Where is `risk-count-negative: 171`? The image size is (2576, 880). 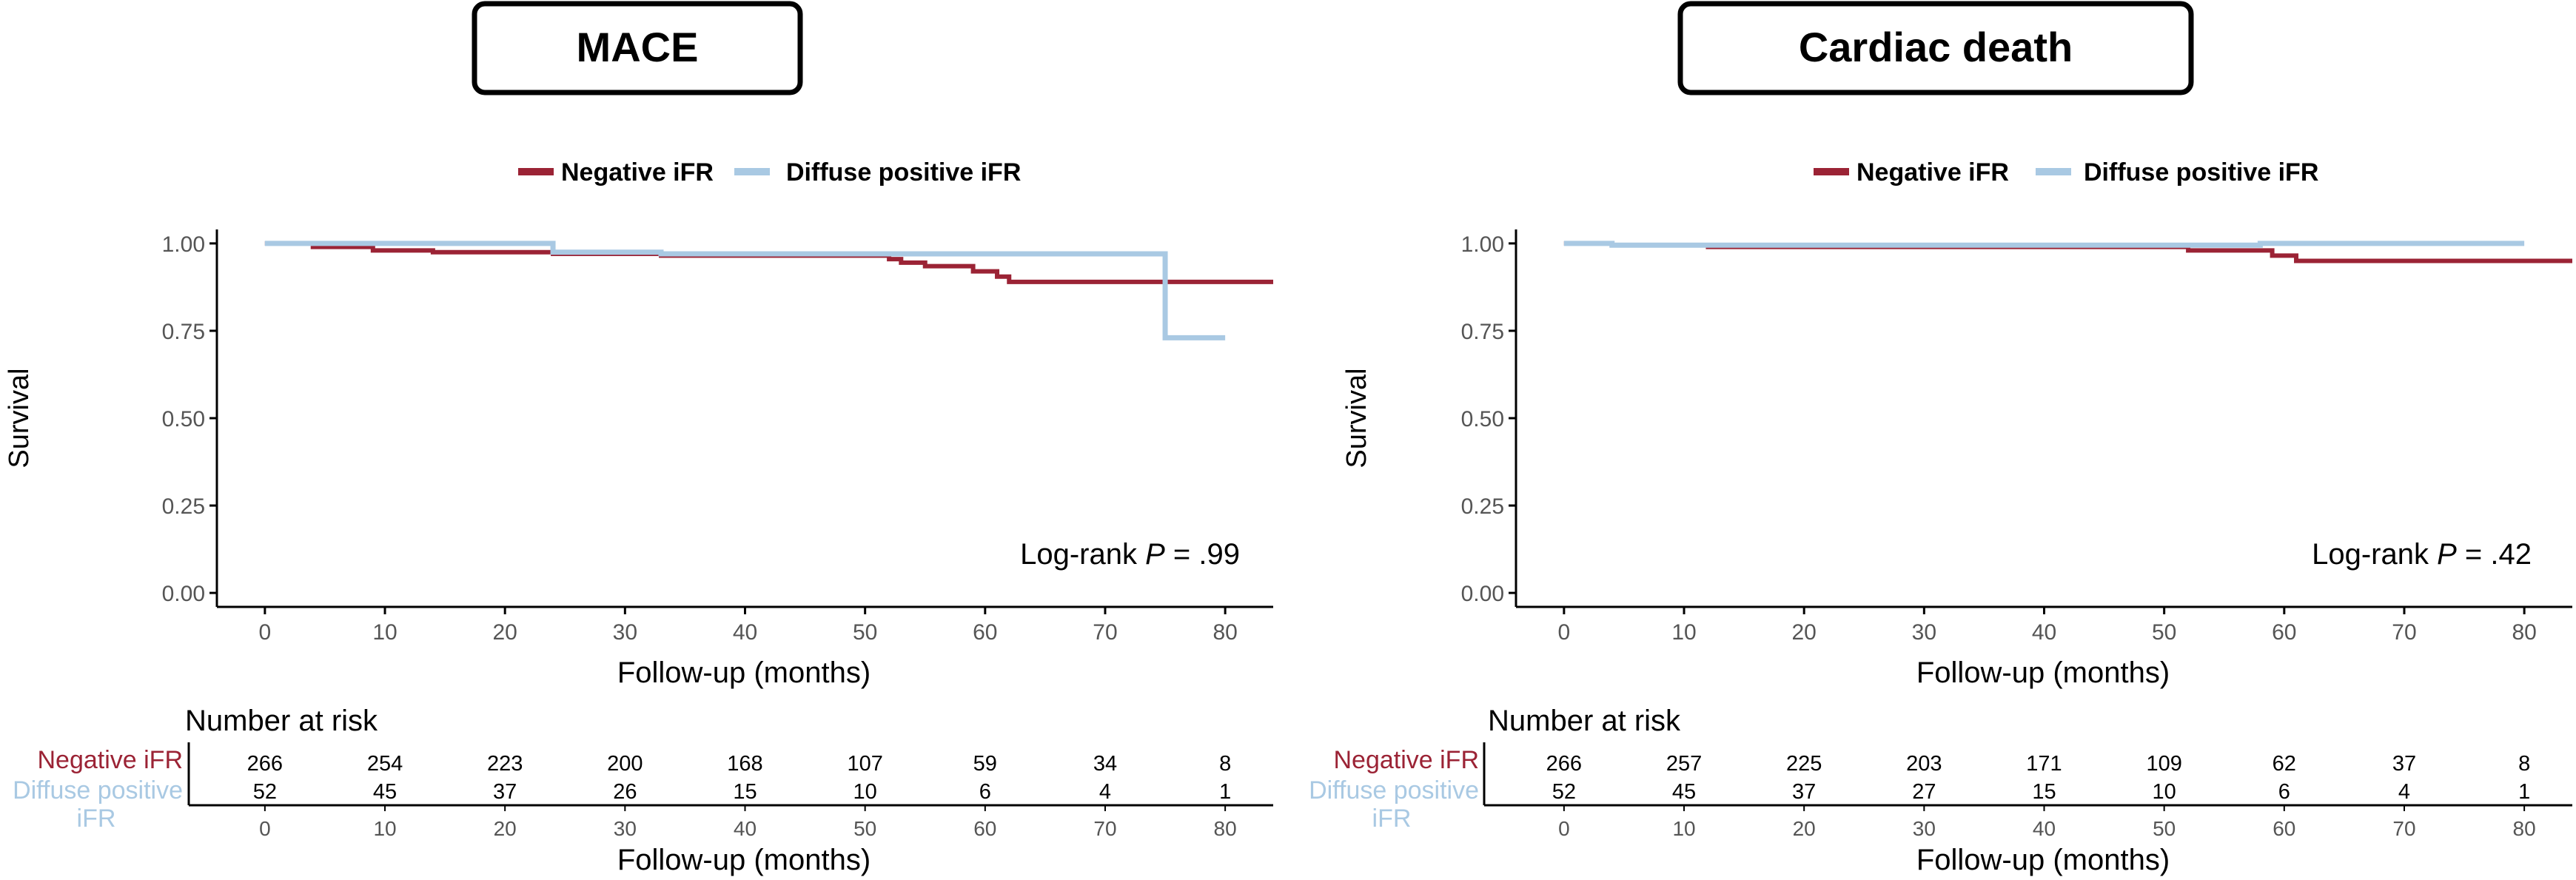 risk-count-negative: 171 is located at coordinates (2044, 764).